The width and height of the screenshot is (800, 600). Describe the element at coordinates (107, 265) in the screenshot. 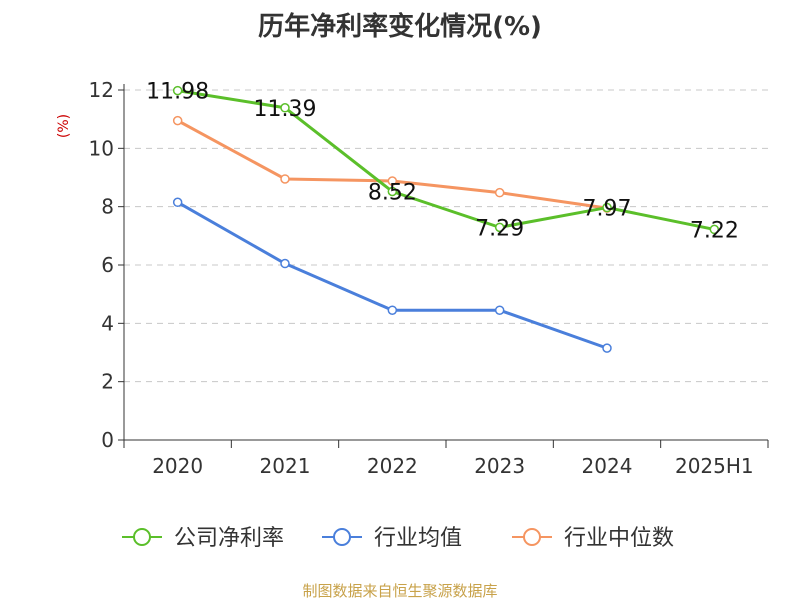

I see `y-tick-label: 6` at that location.